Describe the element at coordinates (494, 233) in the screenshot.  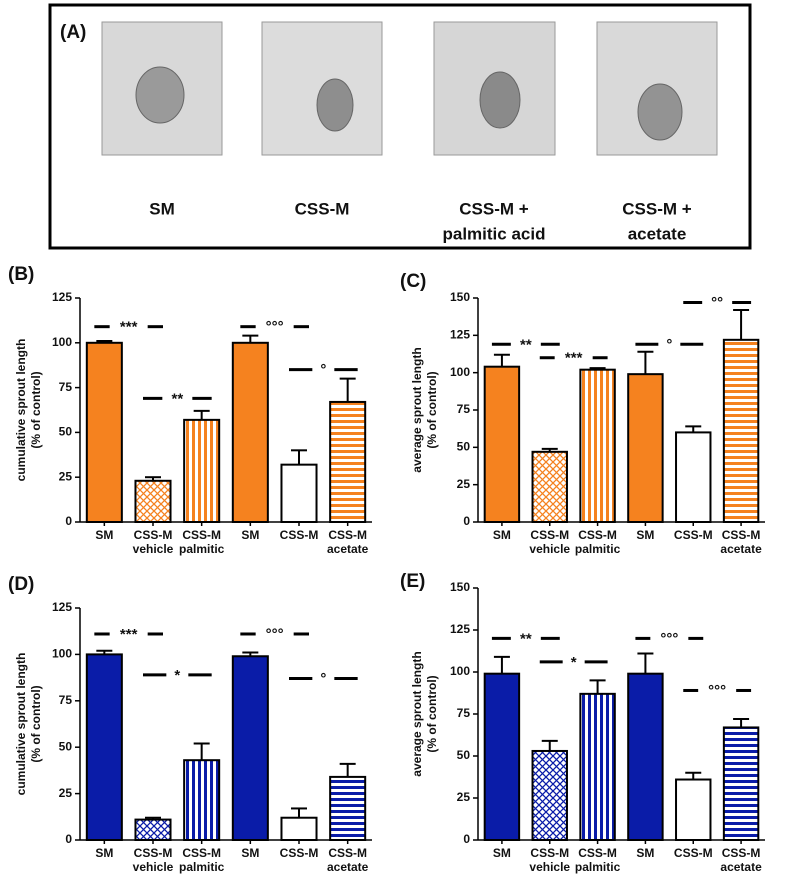
I see `caption: palmitic acid` at that location.